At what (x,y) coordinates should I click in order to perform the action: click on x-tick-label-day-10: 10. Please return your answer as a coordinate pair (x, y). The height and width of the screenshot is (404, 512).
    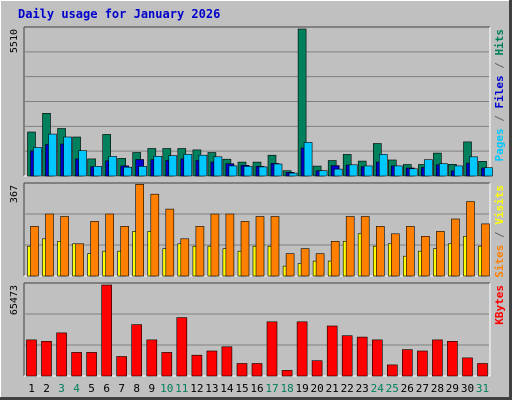
    Looking at the image, I should click on (166, 388).